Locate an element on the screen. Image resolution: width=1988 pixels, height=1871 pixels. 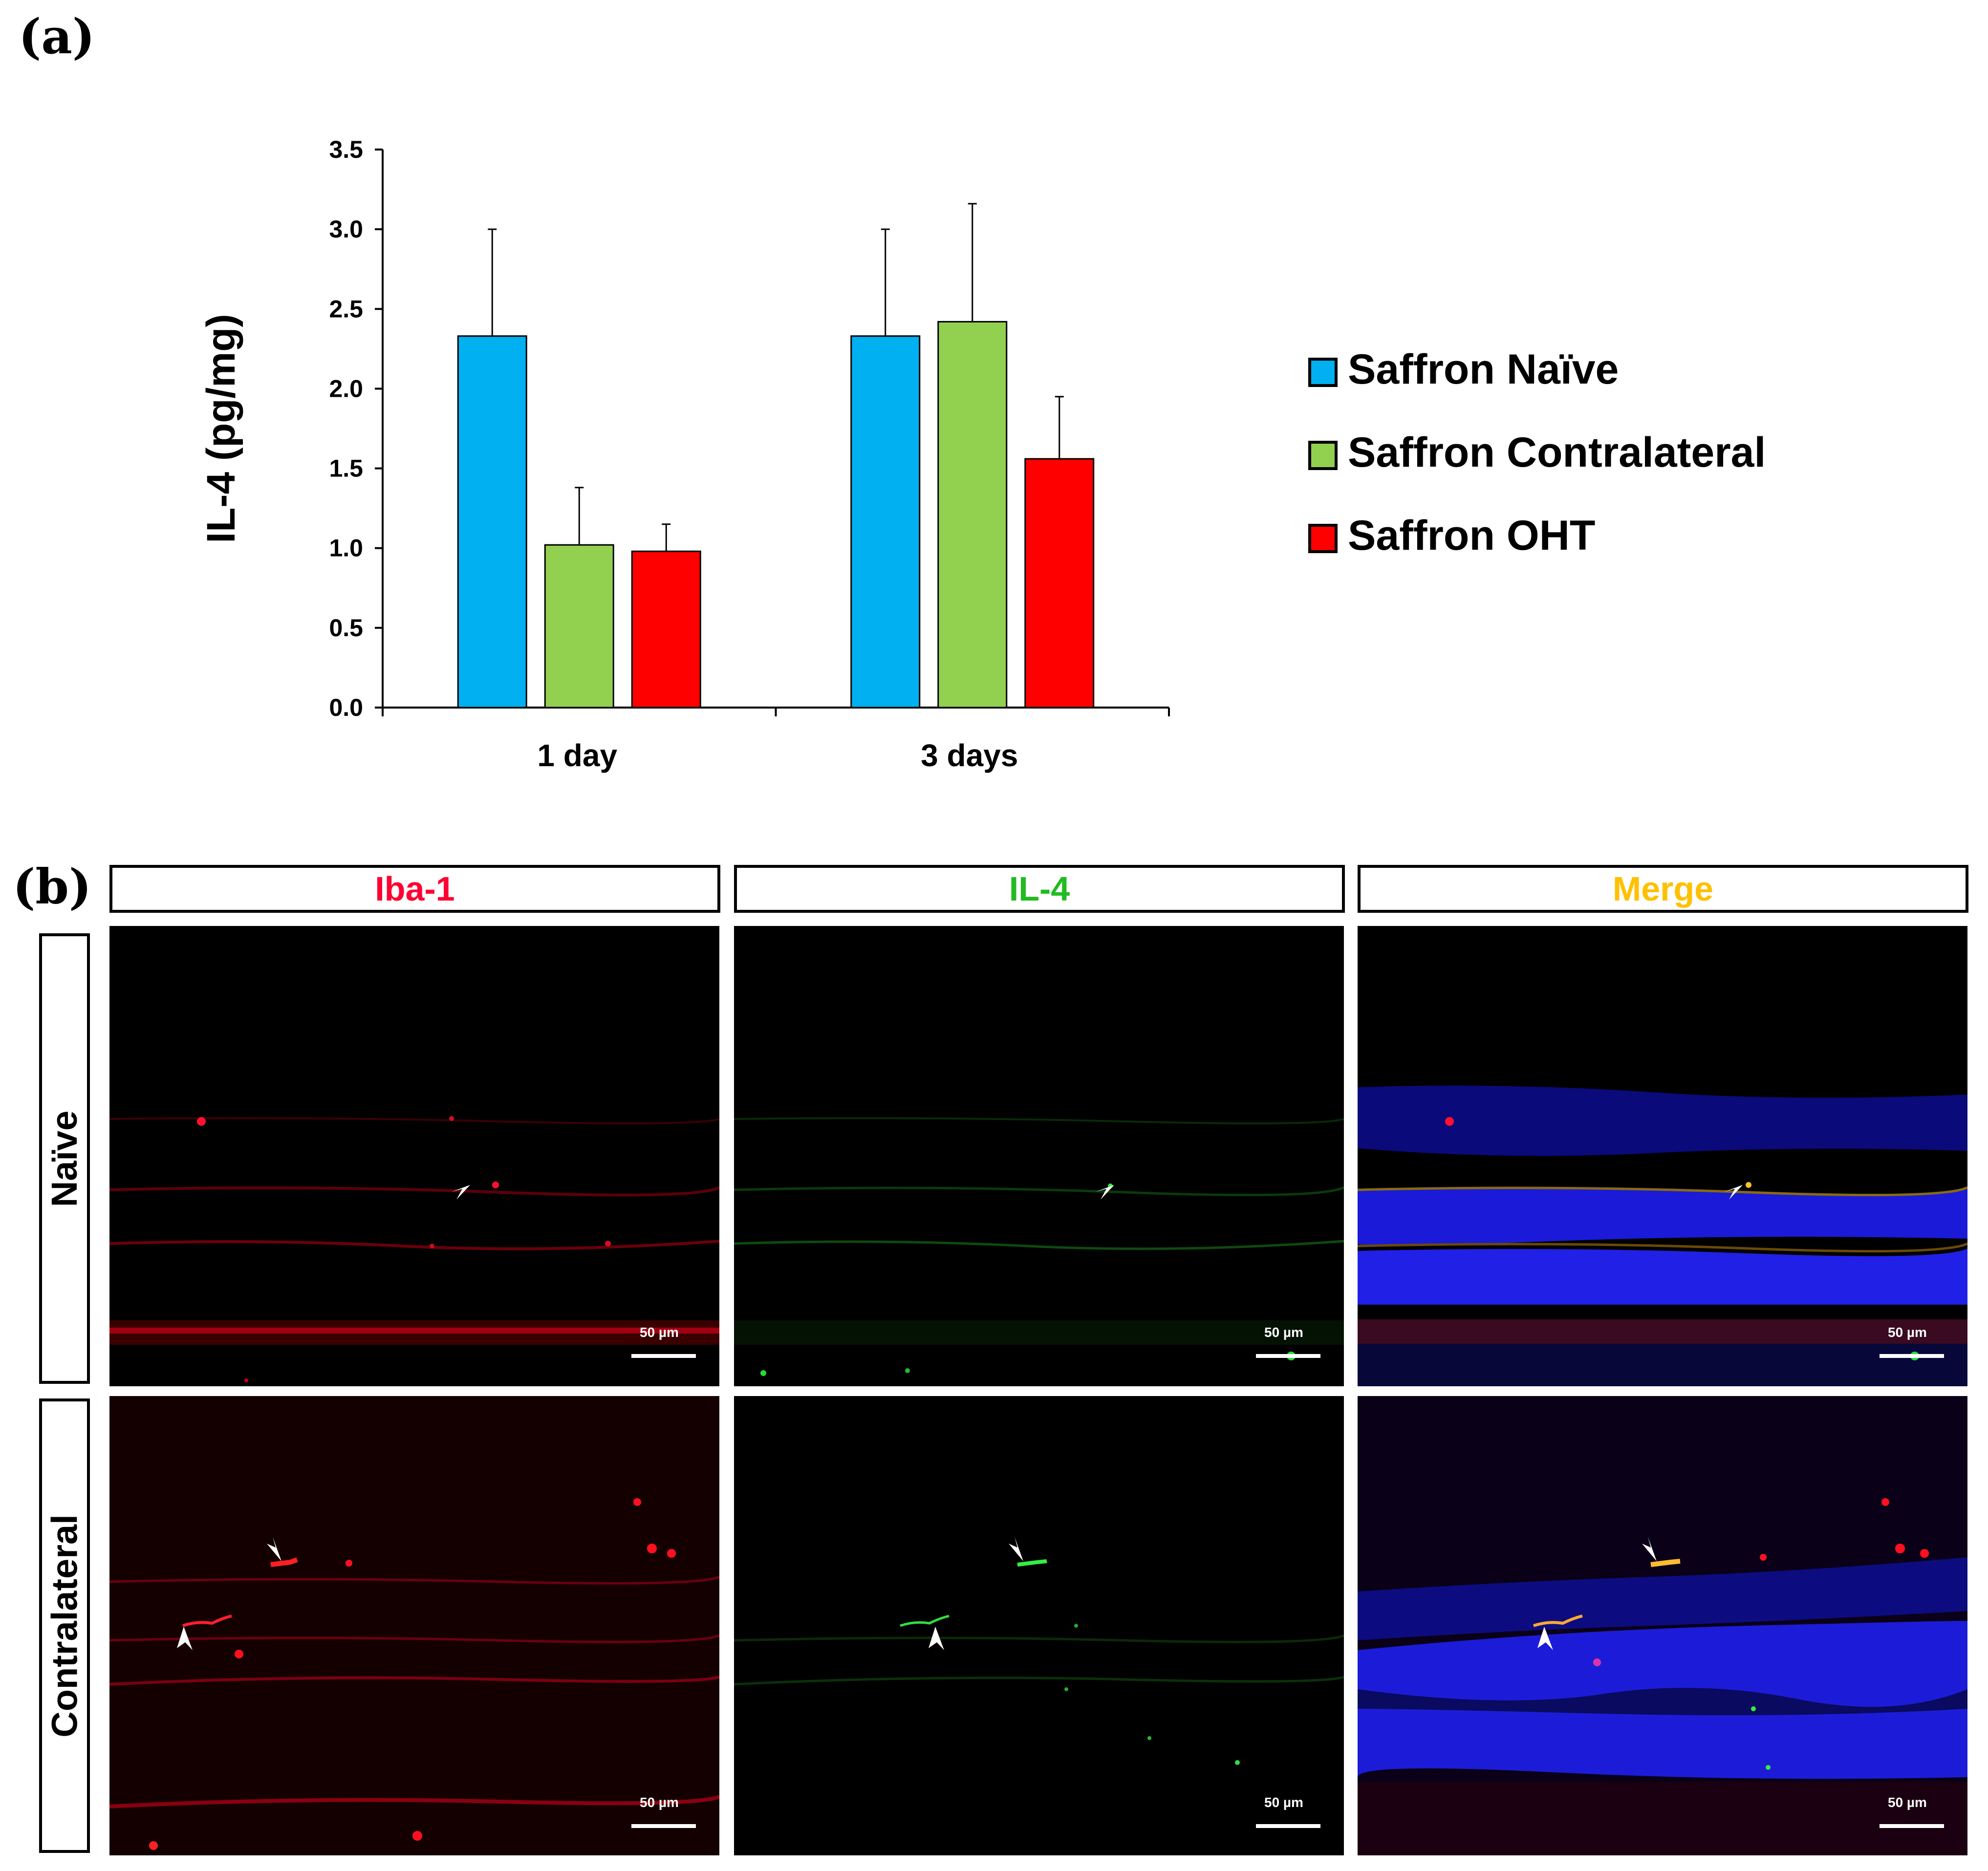
legend-label-2: Saffron OHT is located at coordinates (1471, 535).